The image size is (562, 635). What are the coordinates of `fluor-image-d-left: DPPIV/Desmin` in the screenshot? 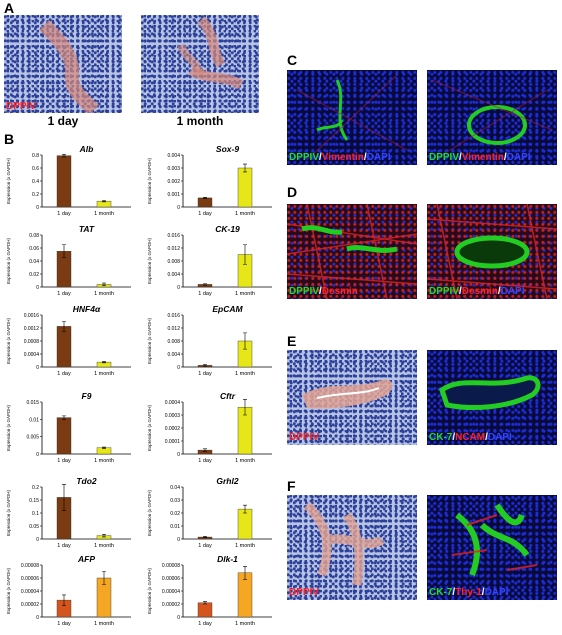 It's located at (352, 251).